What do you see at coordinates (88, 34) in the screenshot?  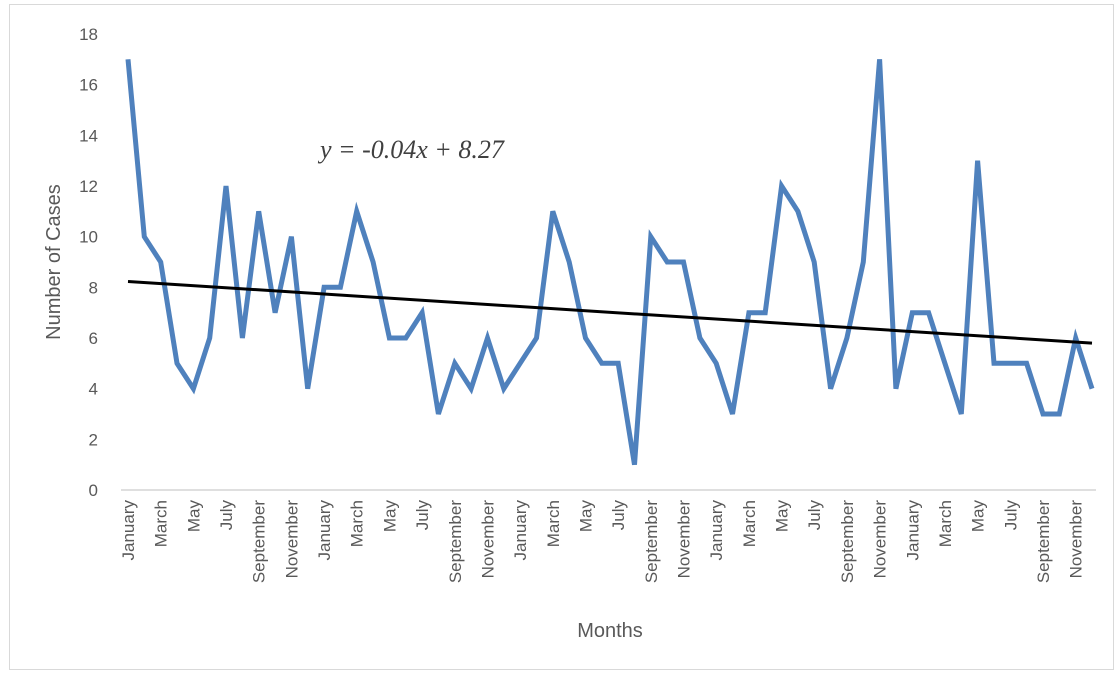 I see `y-tick-label: 18` at bounding box center [88, 34].